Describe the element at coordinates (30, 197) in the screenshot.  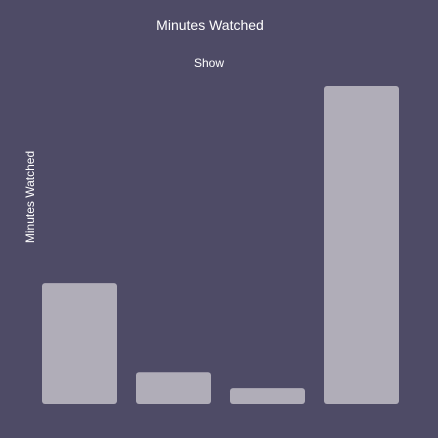
I see `y-axis-label: Minutes Watched` at that location.